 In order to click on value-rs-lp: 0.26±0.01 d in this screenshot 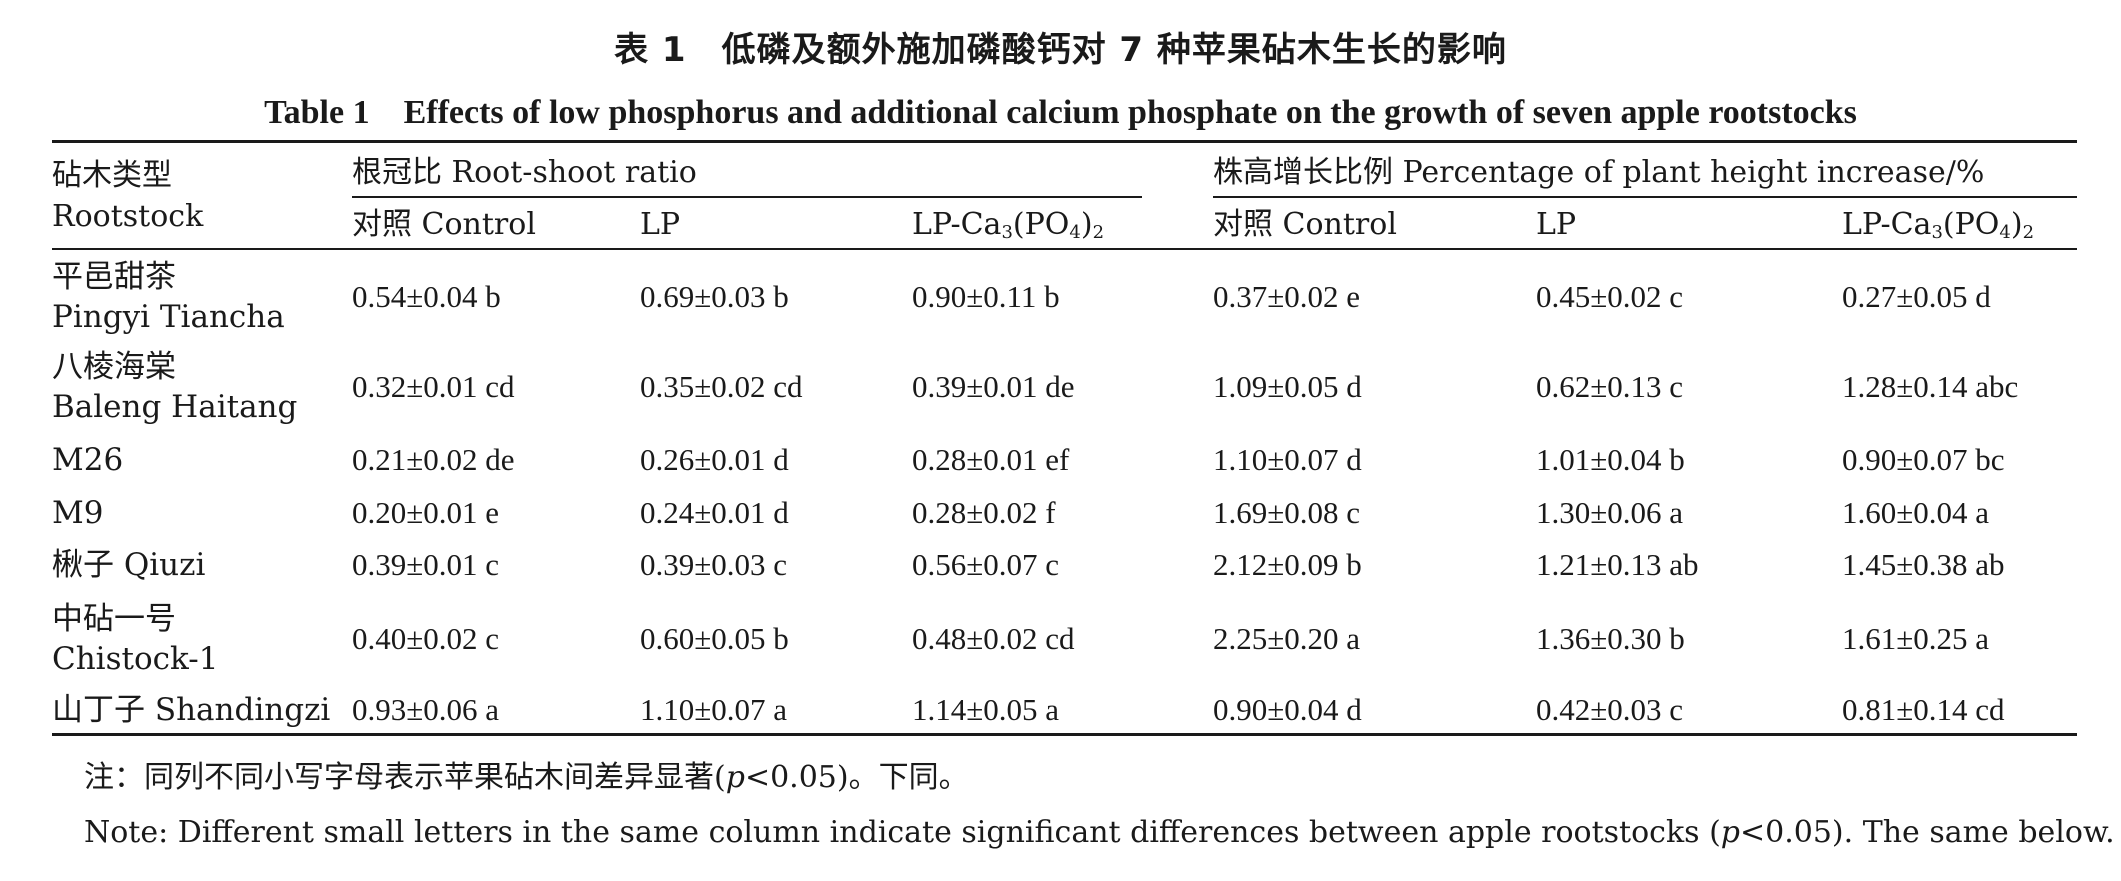, I will do `click(714, 459)`.